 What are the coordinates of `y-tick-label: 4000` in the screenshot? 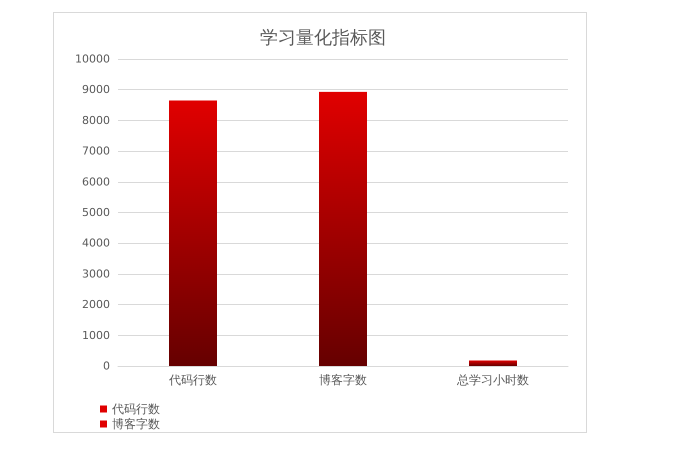 It's located at (96, 243).